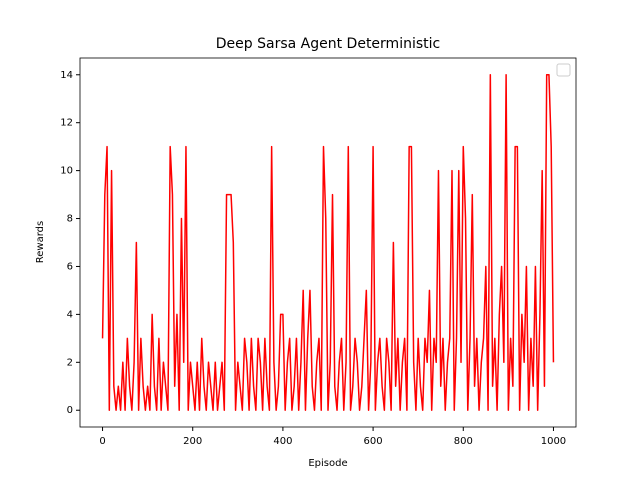 This screenshot has width=640, height=480. I want to click on y-tick-label: 12, so click(66, 123).